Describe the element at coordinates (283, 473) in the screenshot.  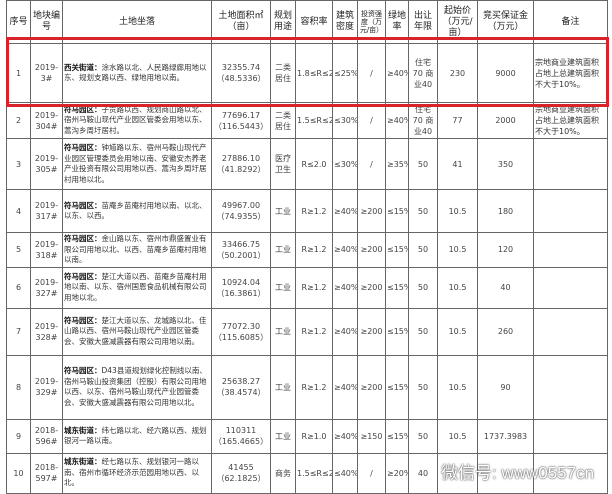
I see `cell-use: 商务` at that location.